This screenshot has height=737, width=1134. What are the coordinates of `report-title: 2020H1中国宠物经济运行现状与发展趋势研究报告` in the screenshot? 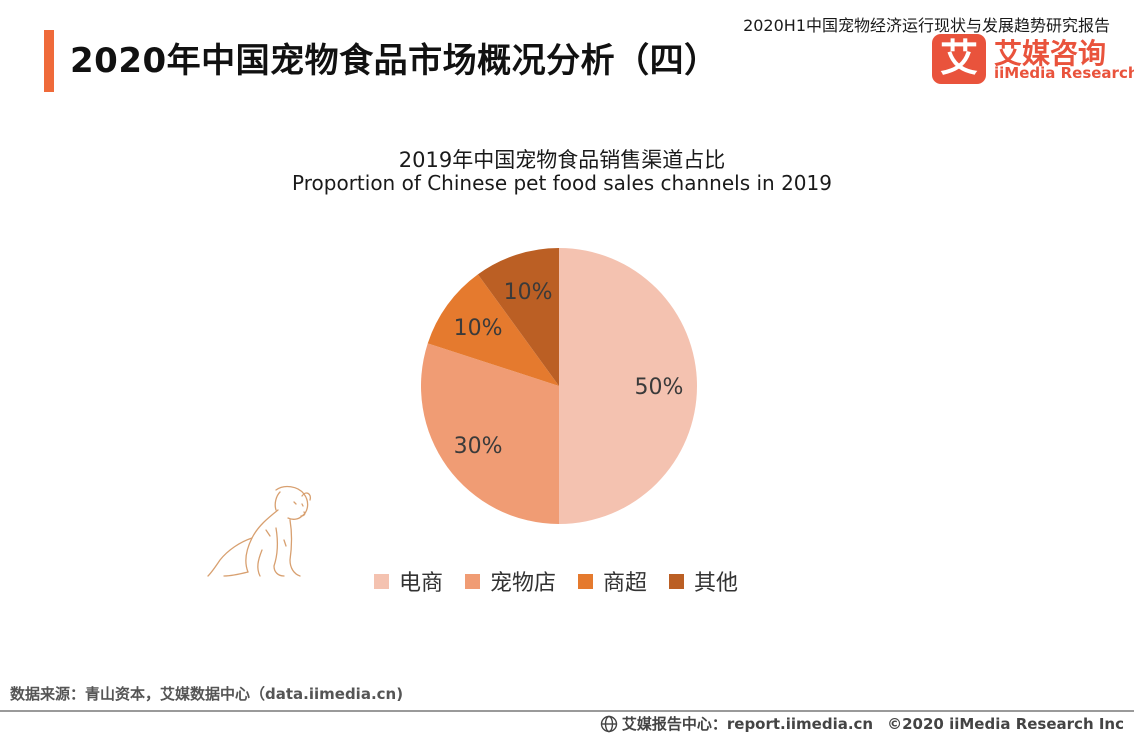 It's located at (926, 25).